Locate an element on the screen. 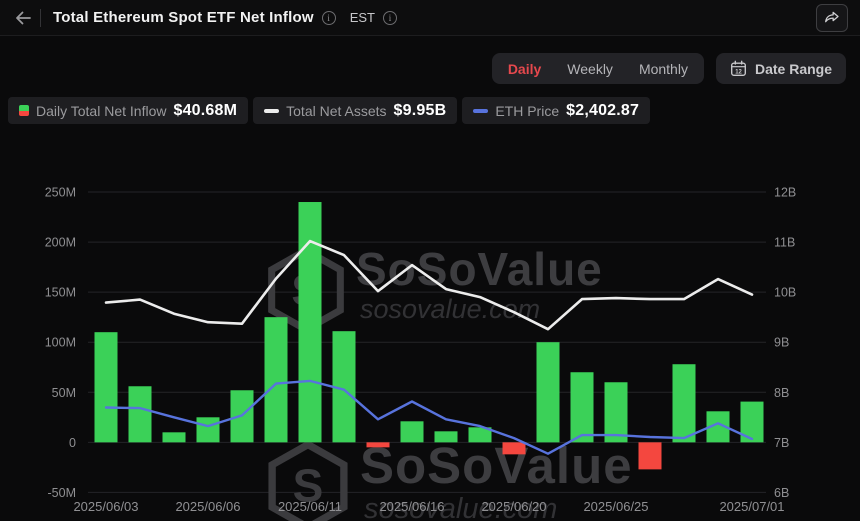 The width and height of the screenshot is (860, 521). header-divider is located at coordinates (40, 17).